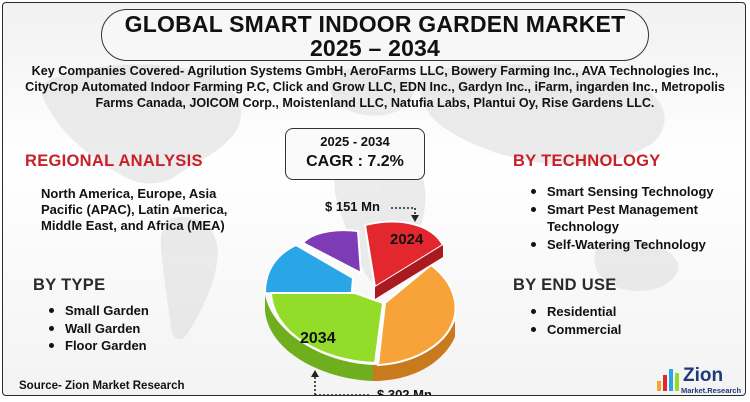 The height and width of the screenshot is (402, 750). Describe the element at coordinates (114, 161) in the screenshot. I see `regional-analysis-heading: REGIONAL ANALYSIS` at that location.